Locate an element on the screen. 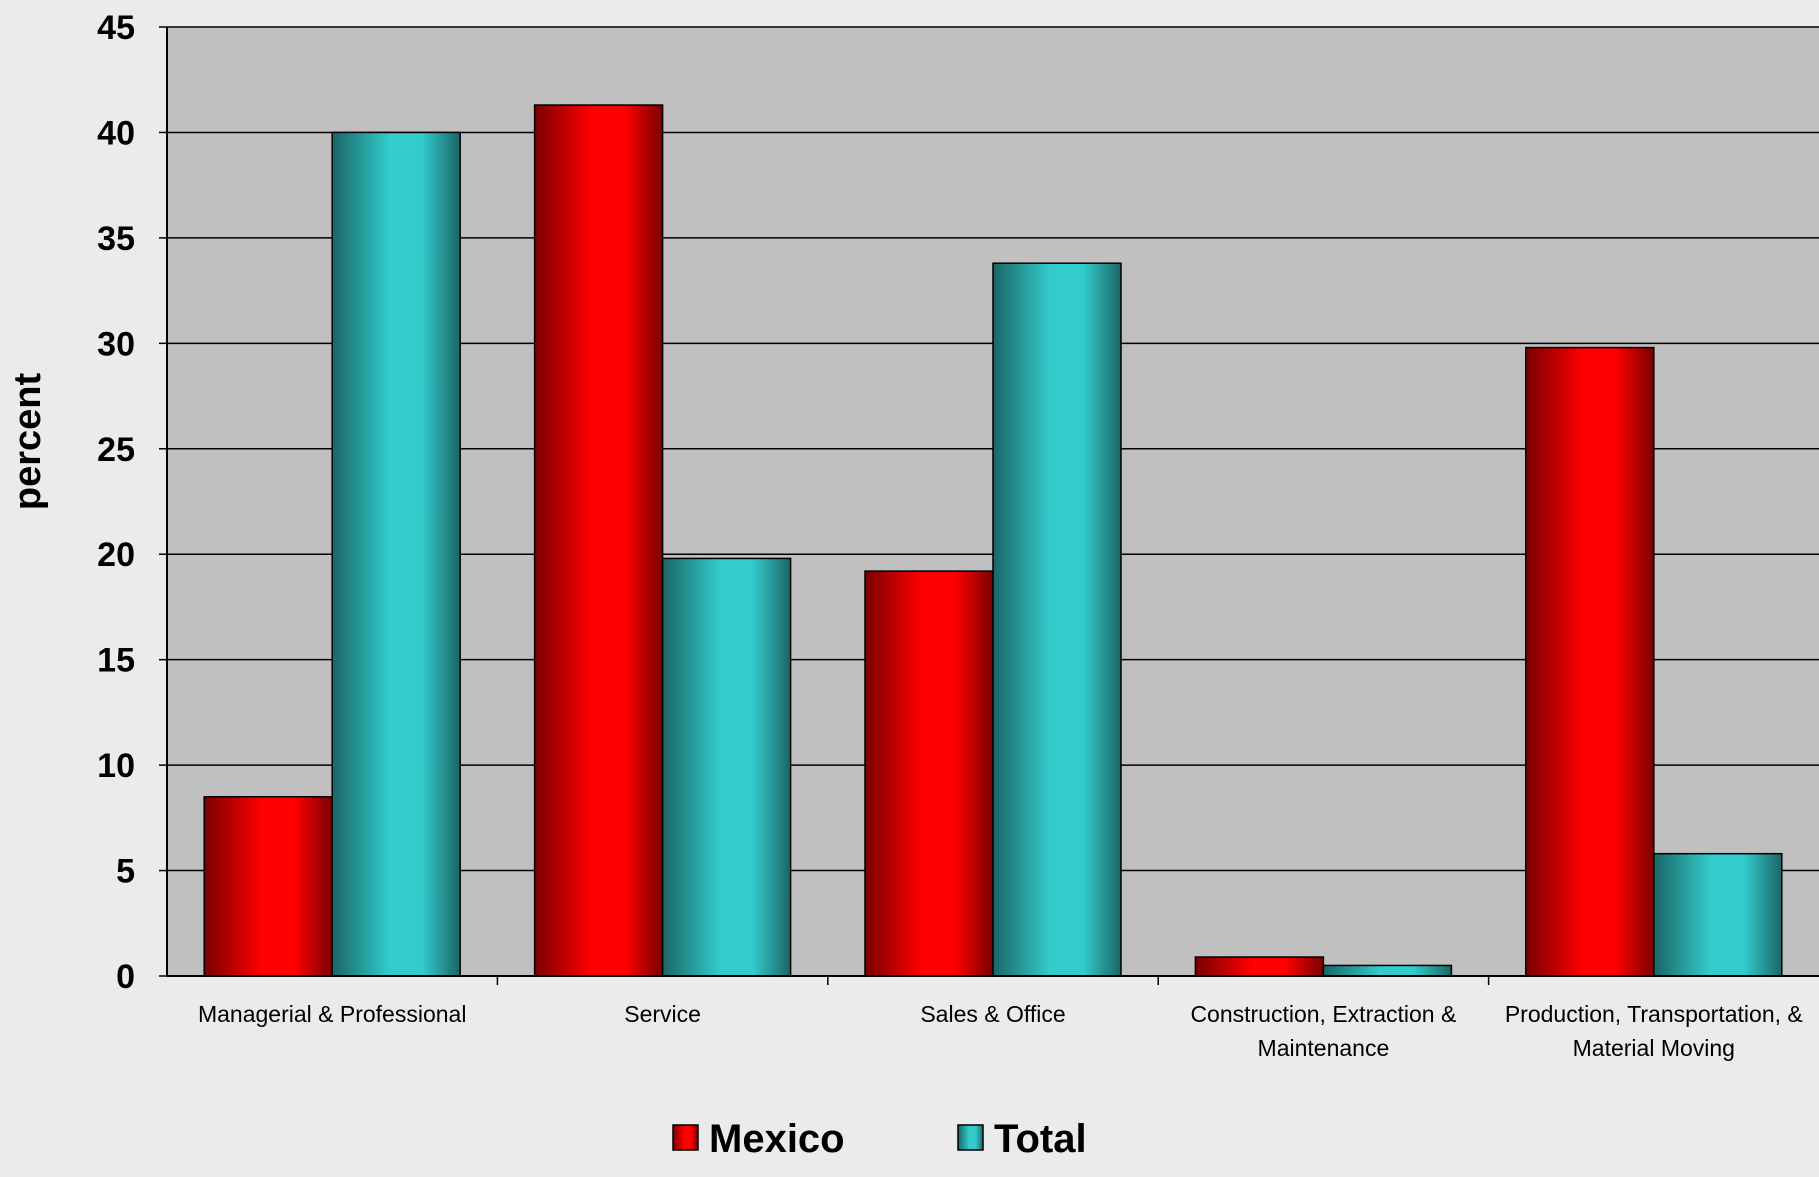 The image size is (1819, 1177). x-tick-label: Construction, Extraction & Maintenance is located at coordinates (1323, 1031).